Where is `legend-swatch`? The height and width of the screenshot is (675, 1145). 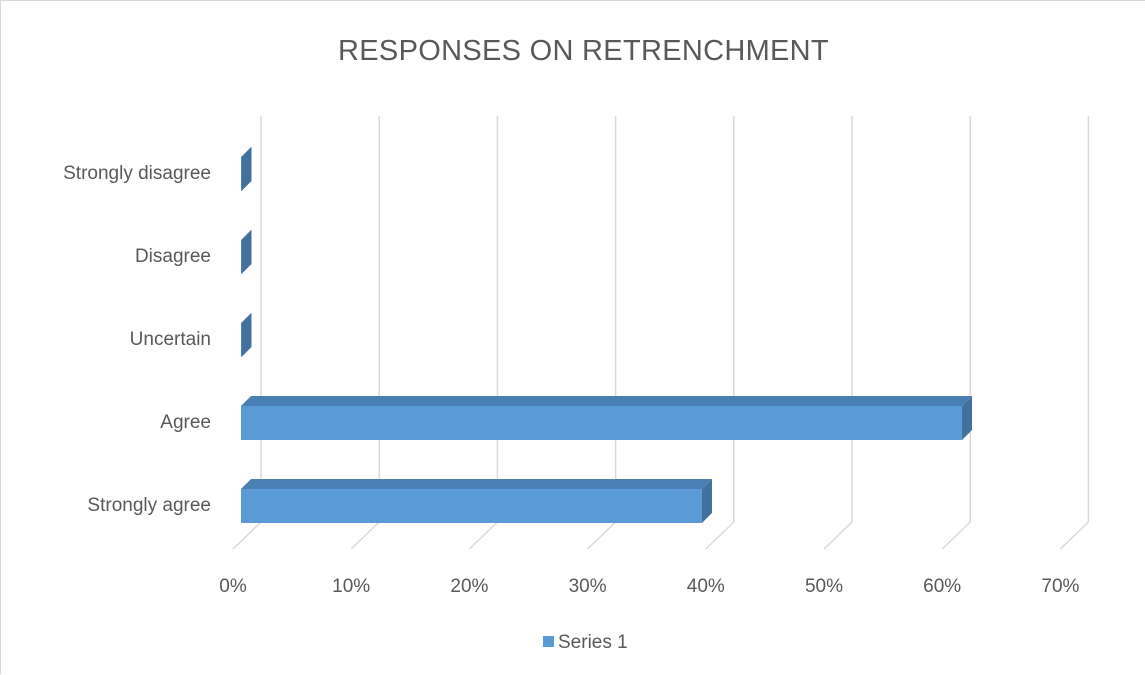 legend-swatch is located at coordinates (548, 641).